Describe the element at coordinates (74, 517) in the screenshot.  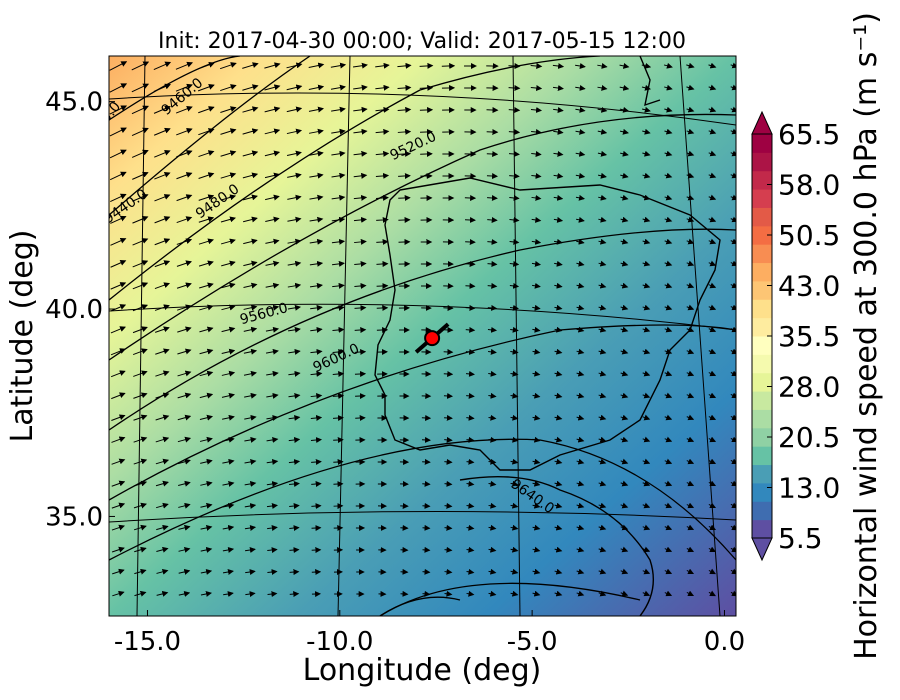
I see `y-tick-label: 35.0` at that location.